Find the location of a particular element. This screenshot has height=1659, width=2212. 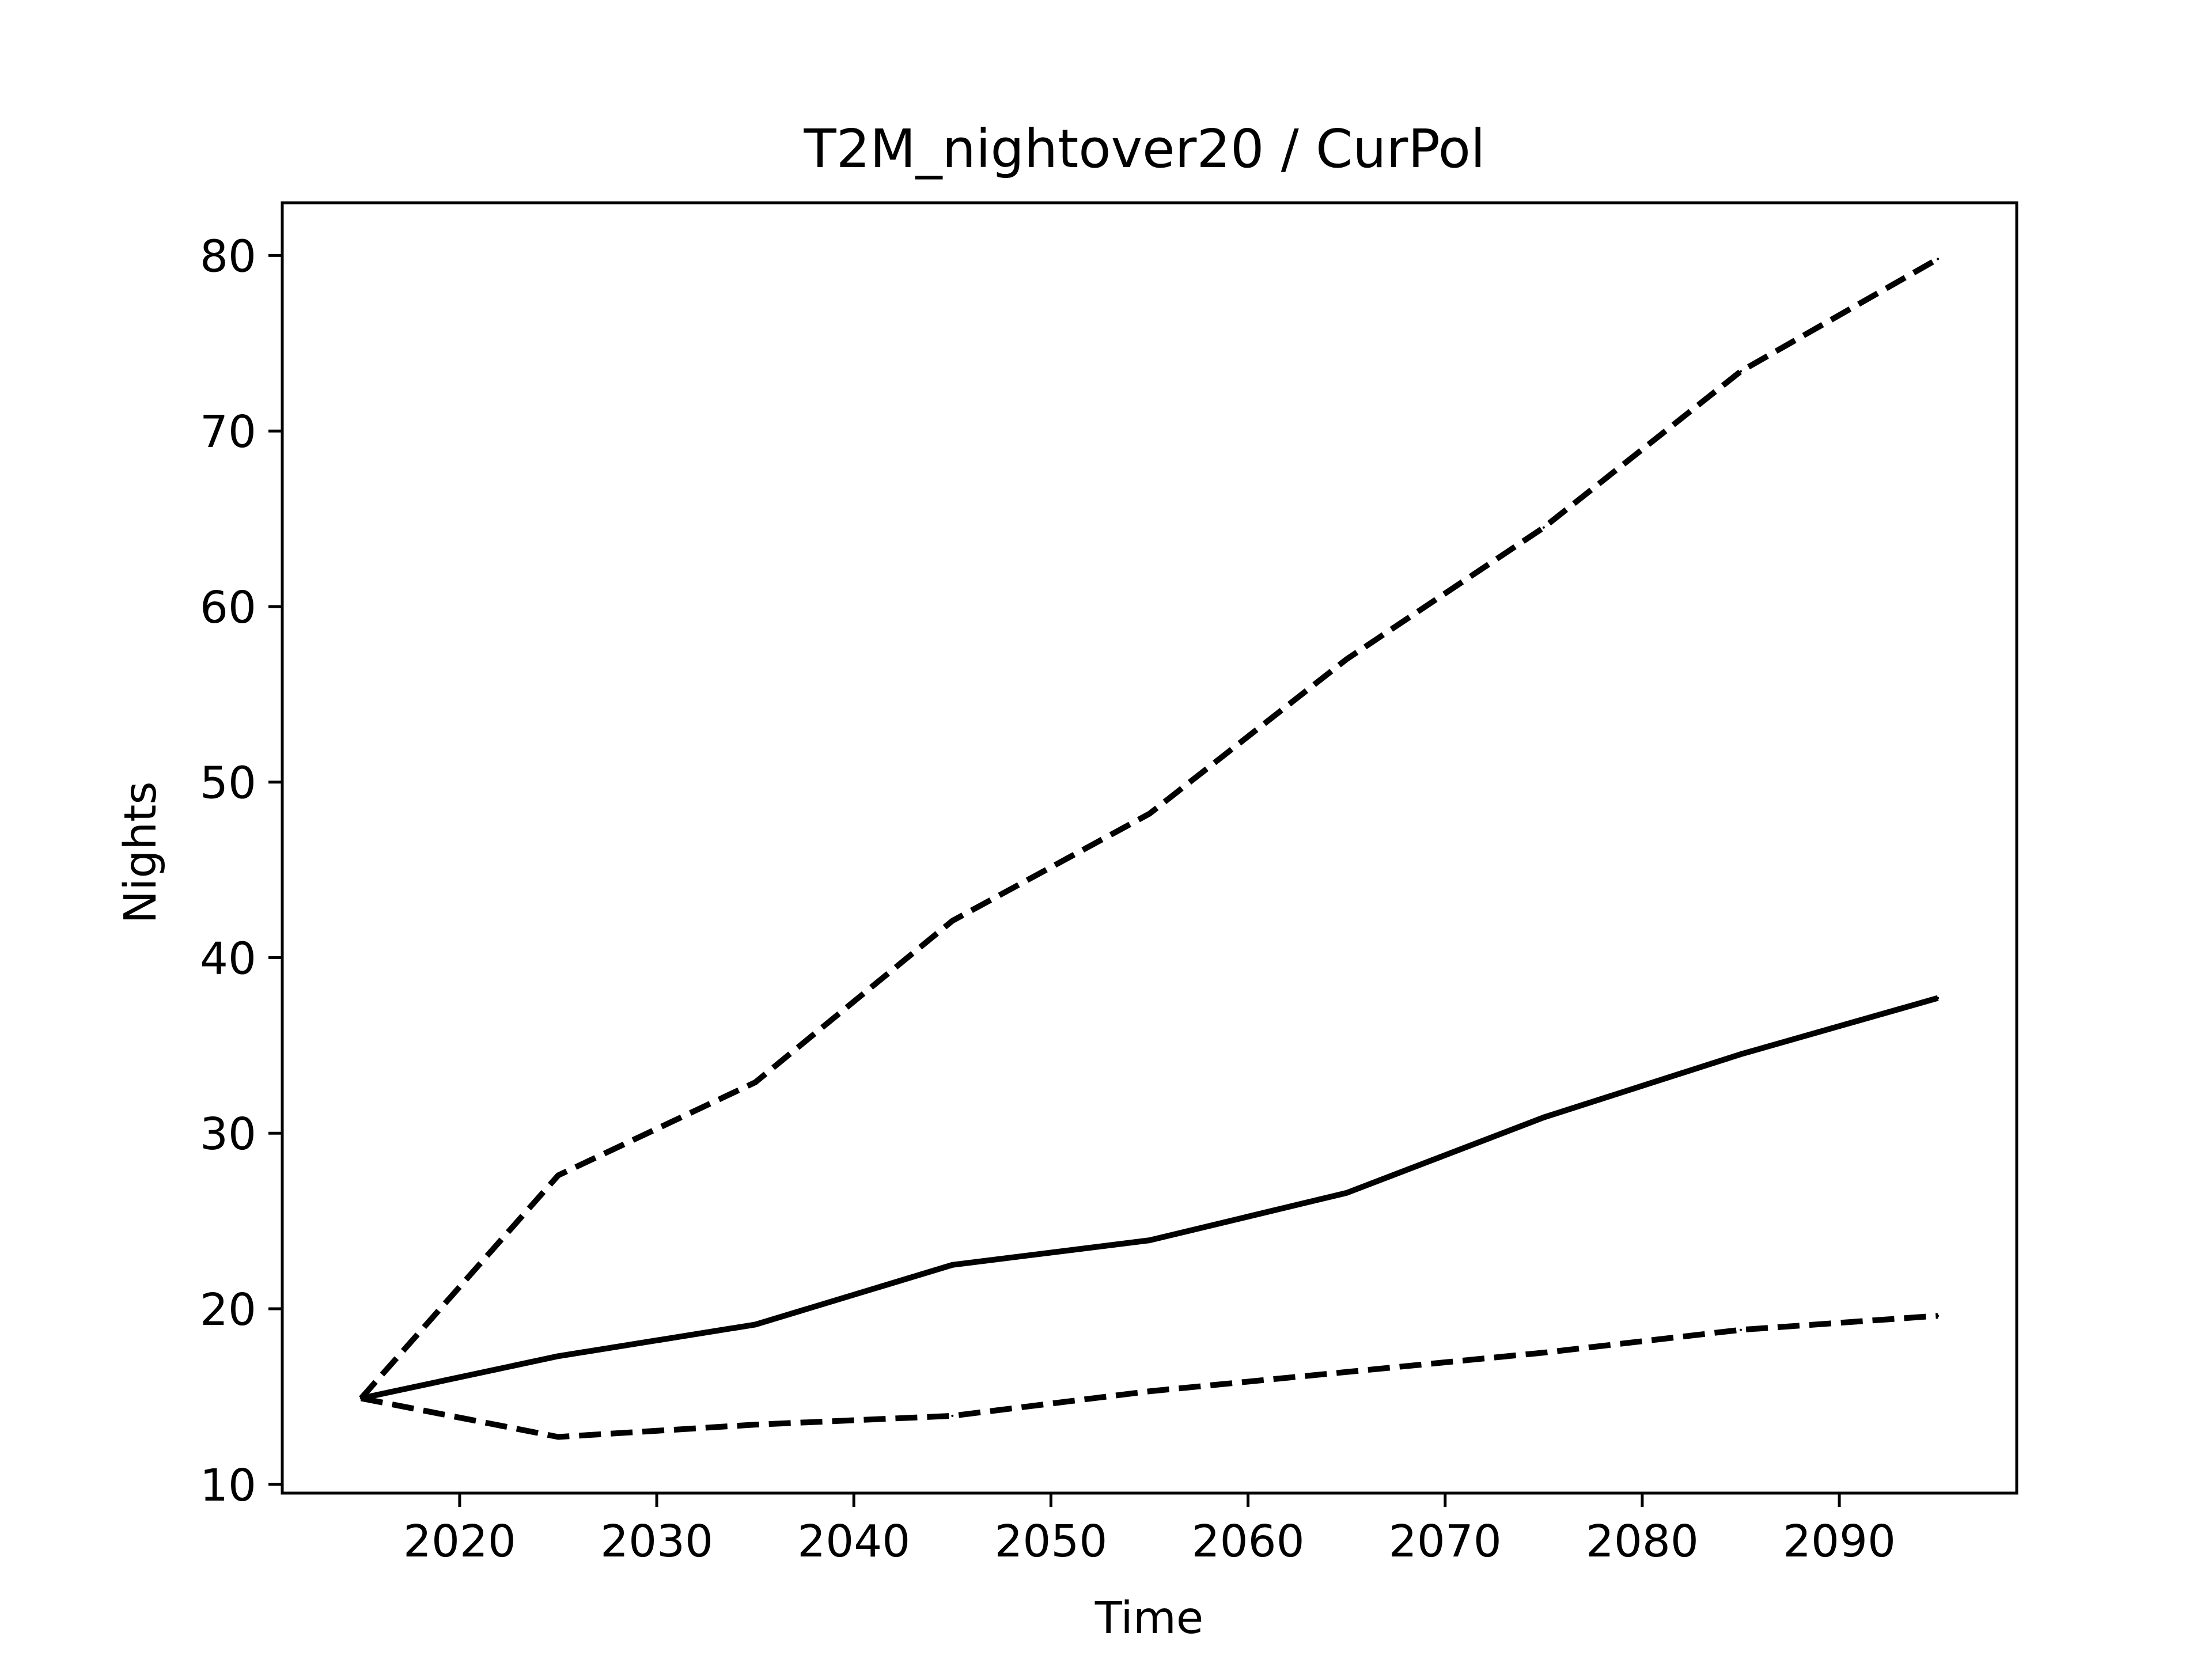

x-tick-label: 2040 is located at coordinates (853, 1541).